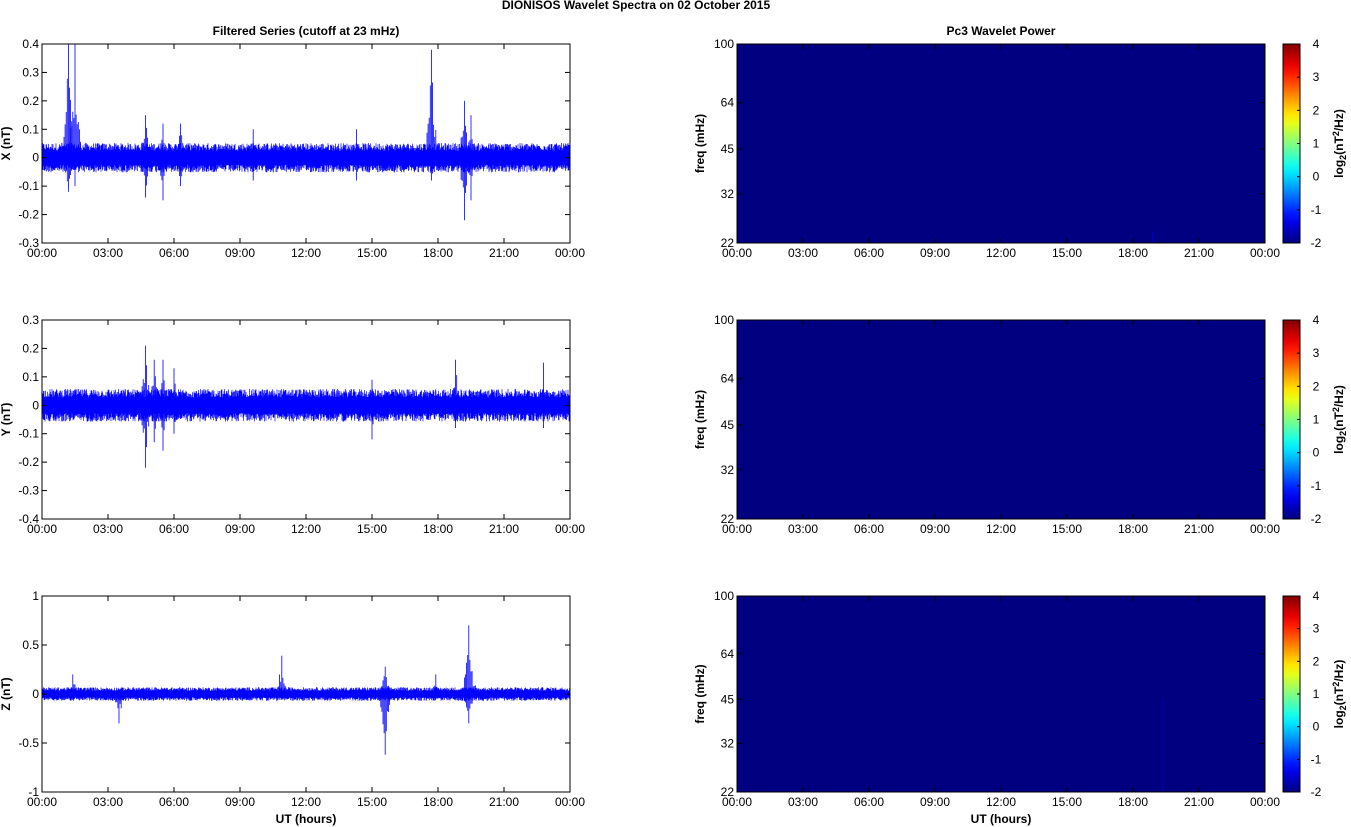 The height and width of the screenshot is (827, 1351). I want to click on y-axis-label: X (nT), so click(6, 144).